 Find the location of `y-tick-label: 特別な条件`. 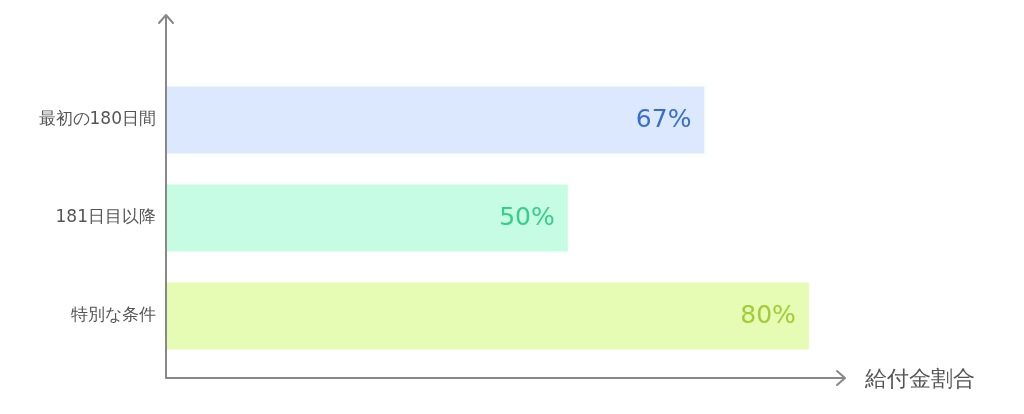

y-tick-label: 特別な条件 is located at coordinates (113, 314).